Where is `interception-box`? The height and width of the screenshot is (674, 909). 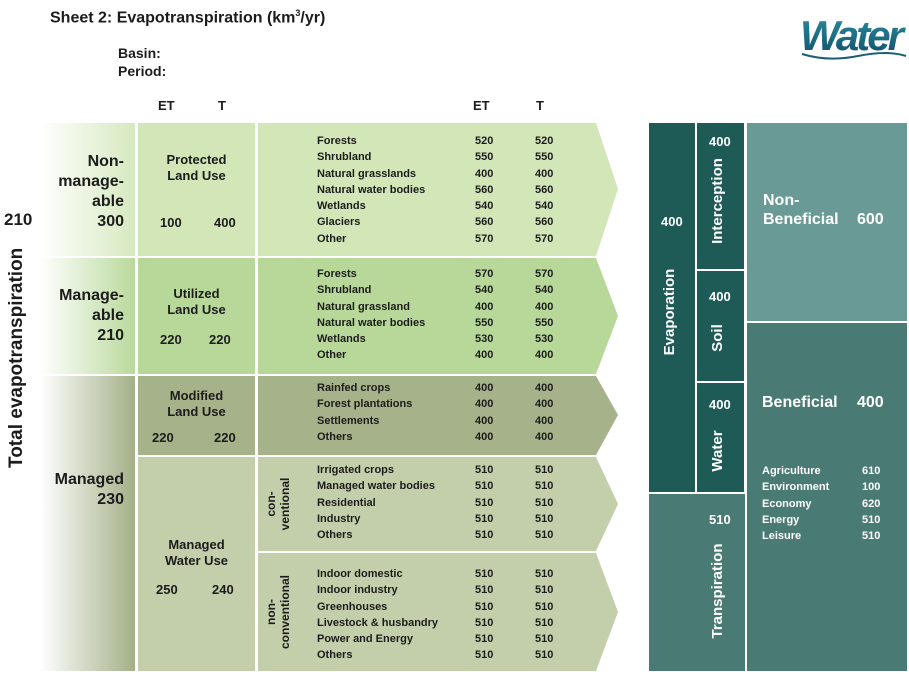
interception-box is located at coordinates (720, 196).